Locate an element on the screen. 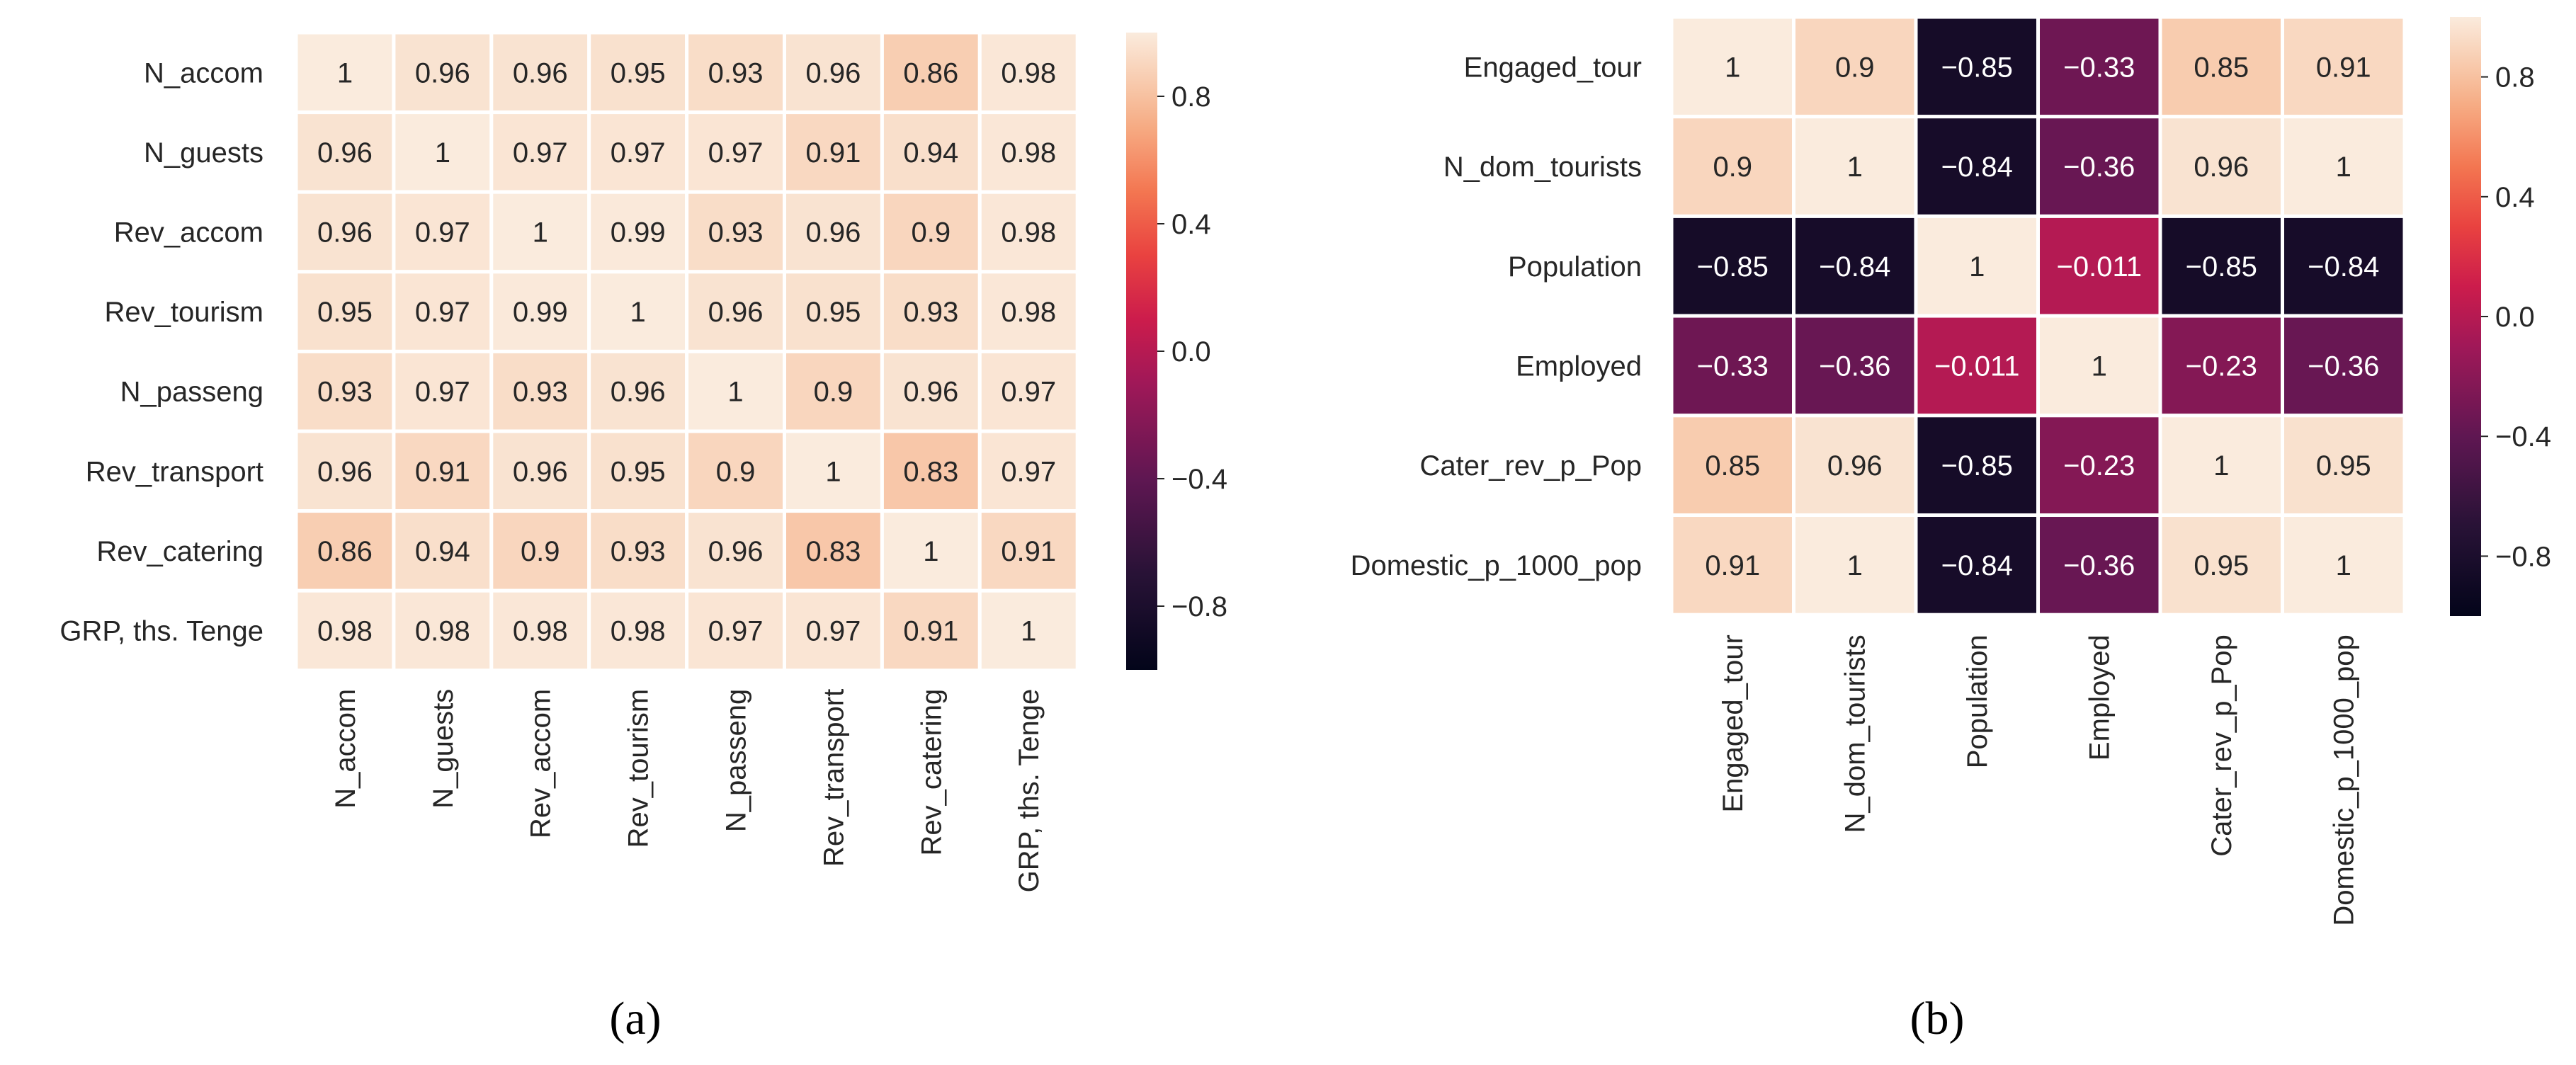 This screenshot has width=2576, height=1065. heatmap-b-col-label: Domestic_p_1000_pop is located at coordinates (2344, 780).